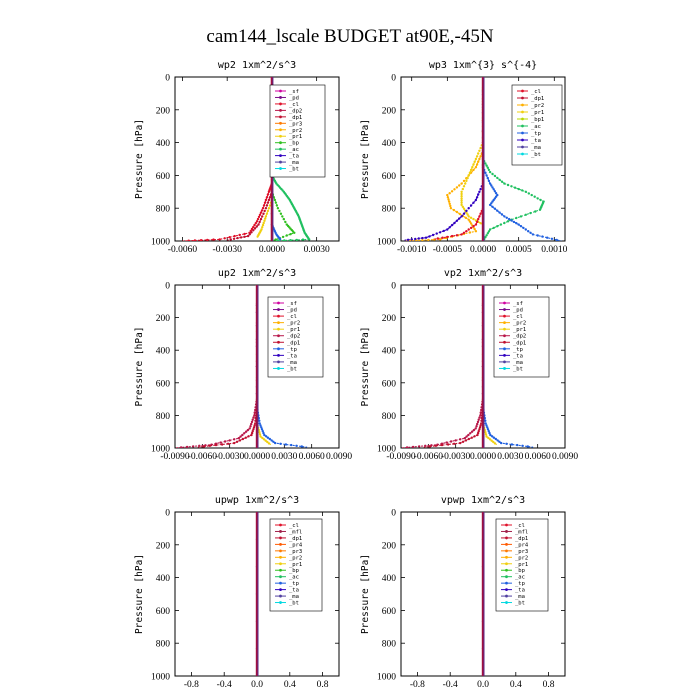  What do you see at coordinates (175, 457) in the screenshot?
I see `x-tick-label: -0.0090` at bounding box center [175, 457].